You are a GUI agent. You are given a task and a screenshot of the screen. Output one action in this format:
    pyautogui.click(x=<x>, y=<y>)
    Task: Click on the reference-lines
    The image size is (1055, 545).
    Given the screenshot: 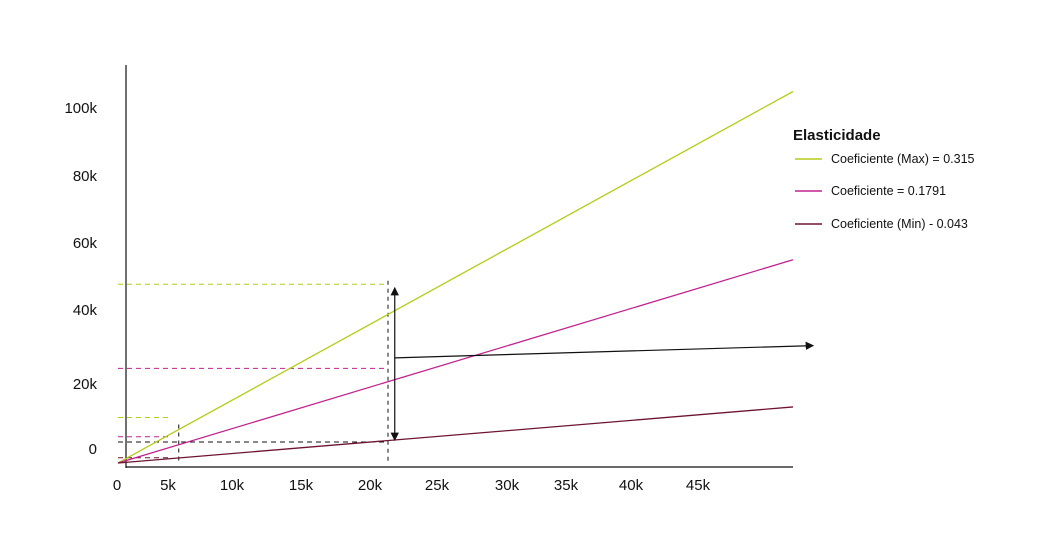 What is the action you would take?
    pyautogui.click(x=253, y=371)
    